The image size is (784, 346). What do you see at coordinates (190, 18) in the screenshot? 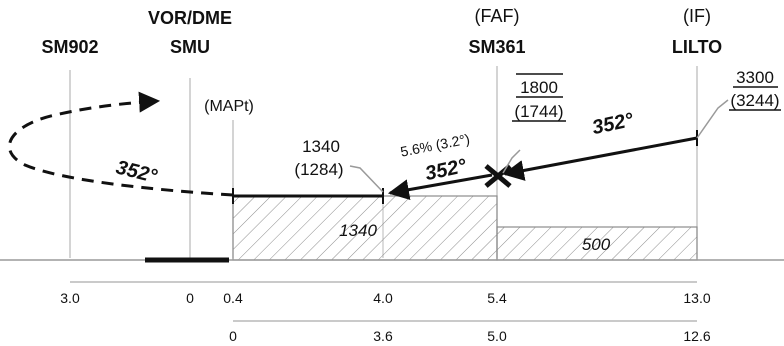
I see `fix-label-vor-dme: VOR/DME` at bounding box center [190, 18].